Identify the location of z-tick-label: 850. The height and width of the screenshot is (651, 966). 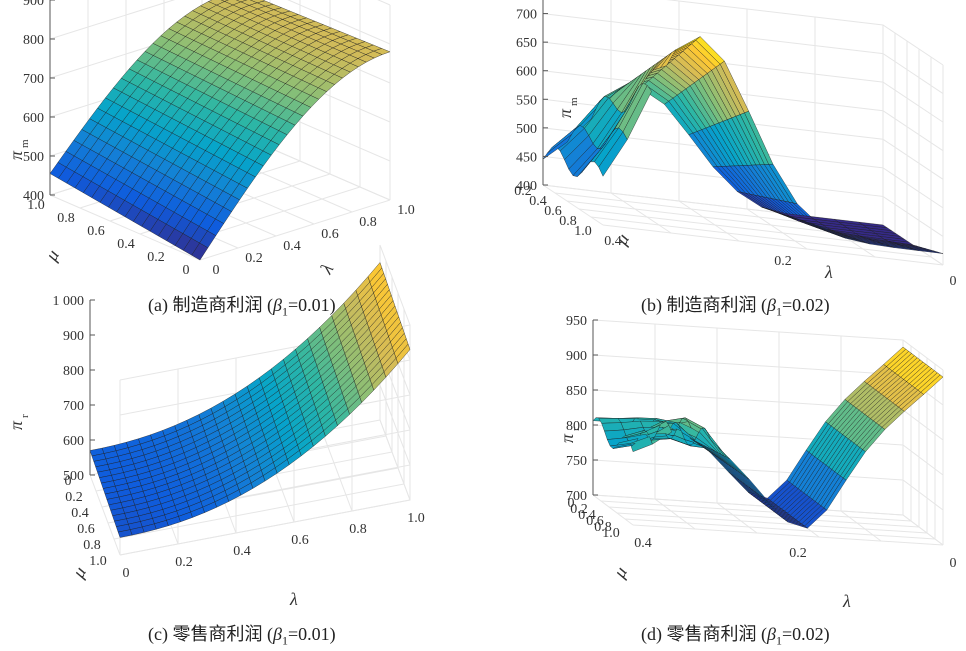
(576, 391).